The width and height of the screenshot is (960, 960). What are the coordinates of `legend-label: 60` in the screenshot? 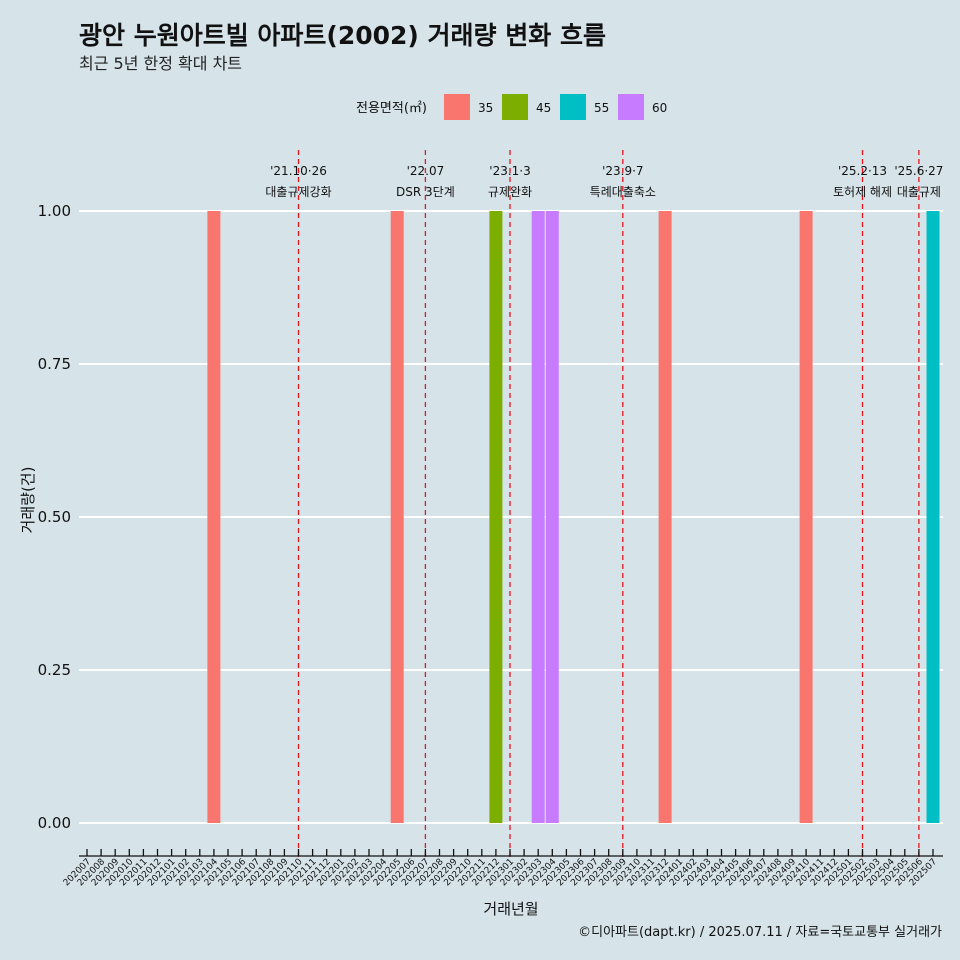 It's located at (659, 108).